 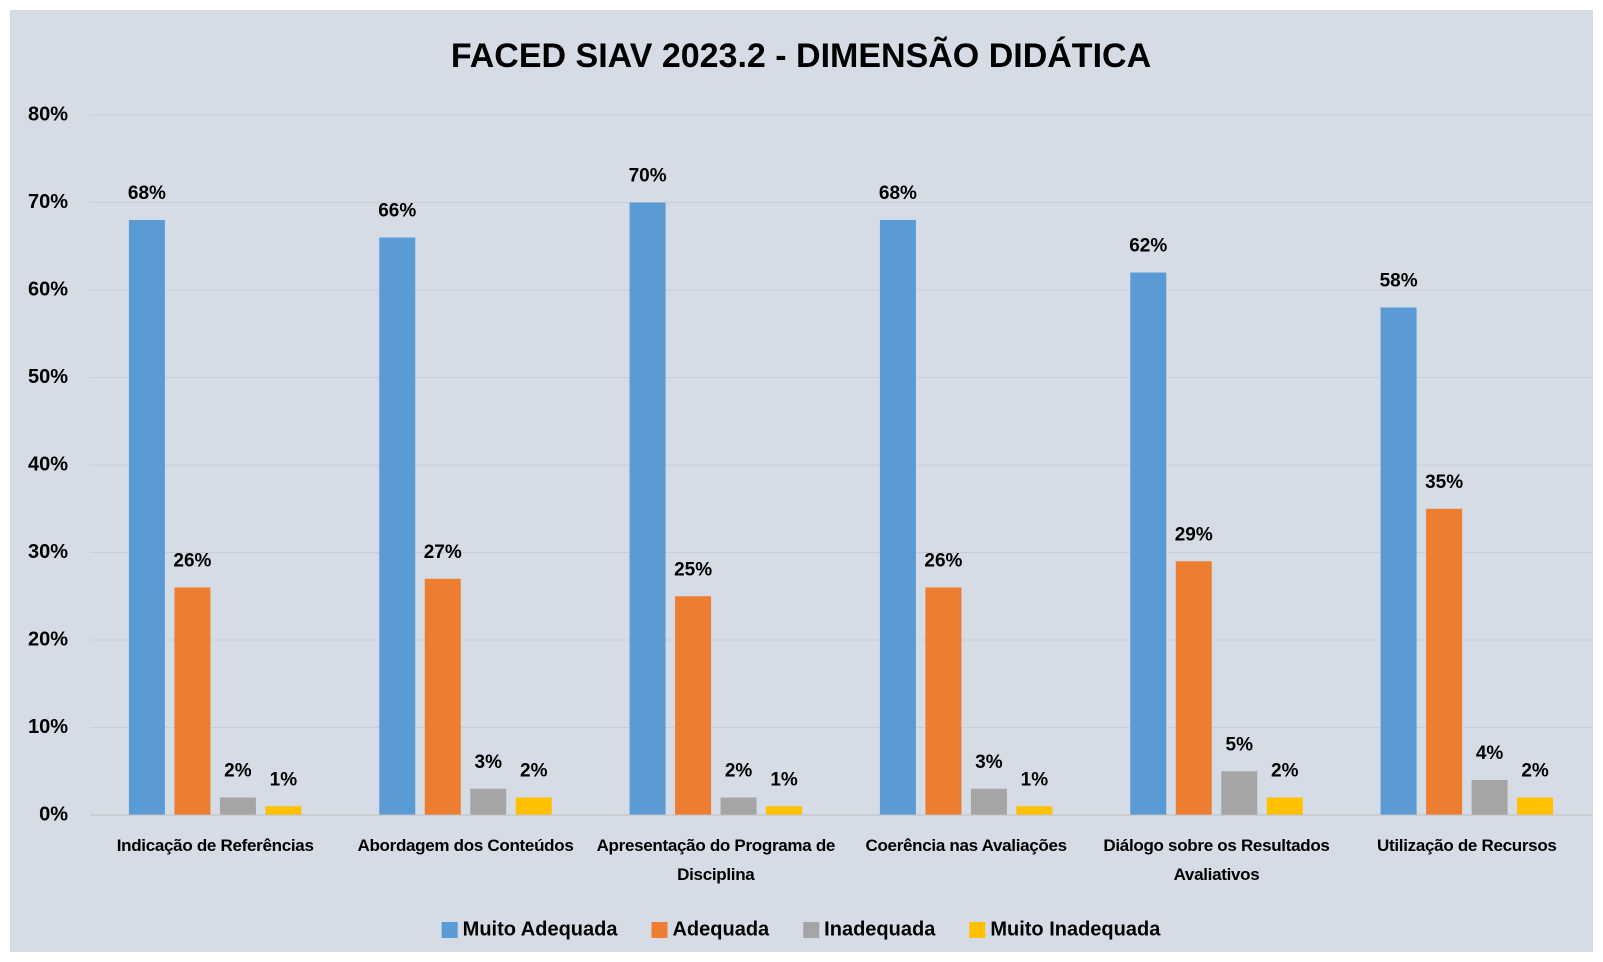 I want to click on y-tick-label: 80%, so click(x=48, y=114).